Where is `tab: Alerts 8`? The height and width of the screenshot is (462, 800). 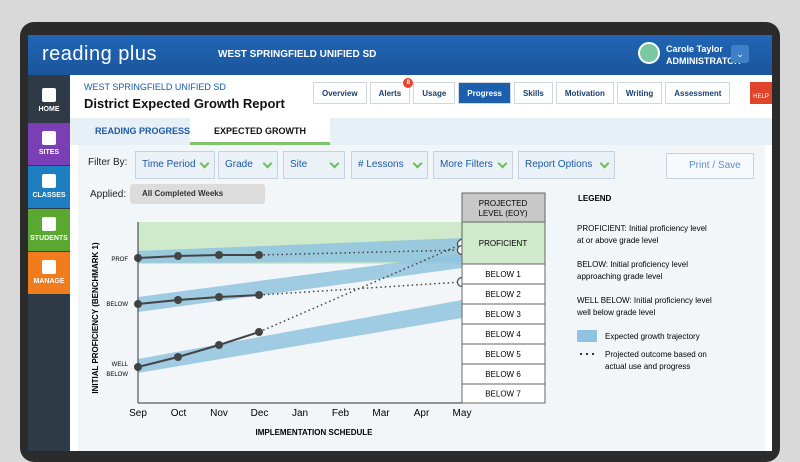 tab: Alerts 8 is located at coordinates (391, 91).